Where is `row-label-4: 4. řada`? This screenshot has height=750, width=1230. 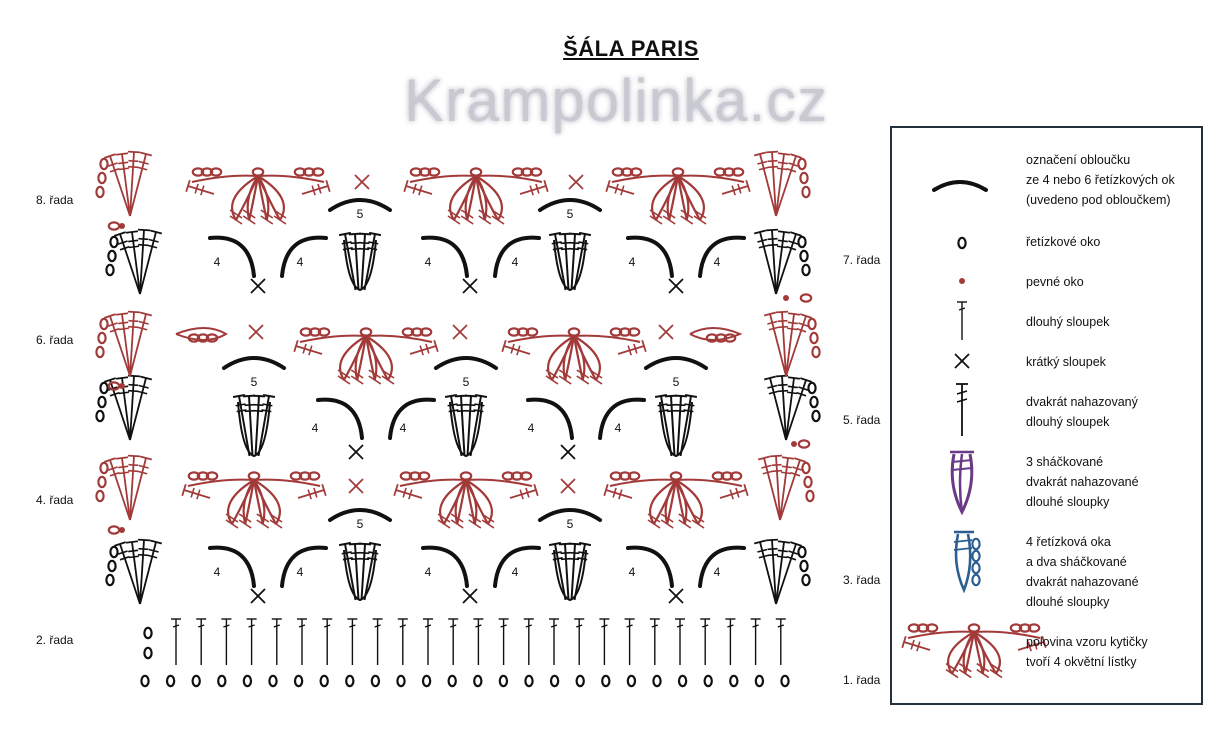 row-label-4: 4. řada is located at coordinates (55, 500).